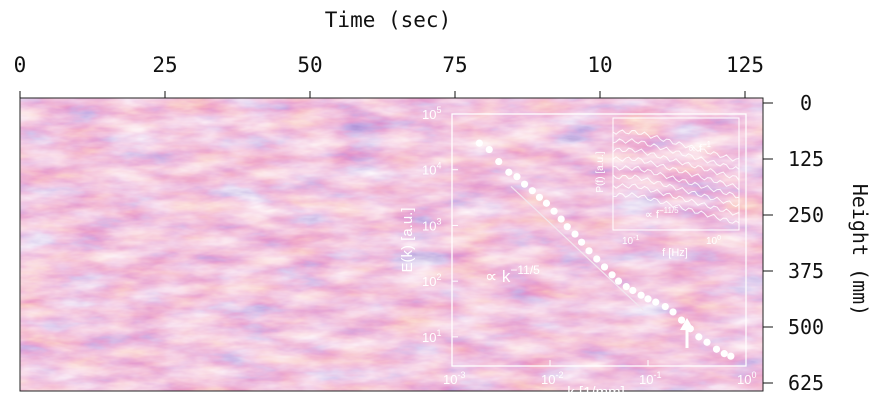  What do you see at coordinates (525, 270) in the screenshot?
I see `spectrum-annotation-exp: −11/5` at bounding box center [525, 270].